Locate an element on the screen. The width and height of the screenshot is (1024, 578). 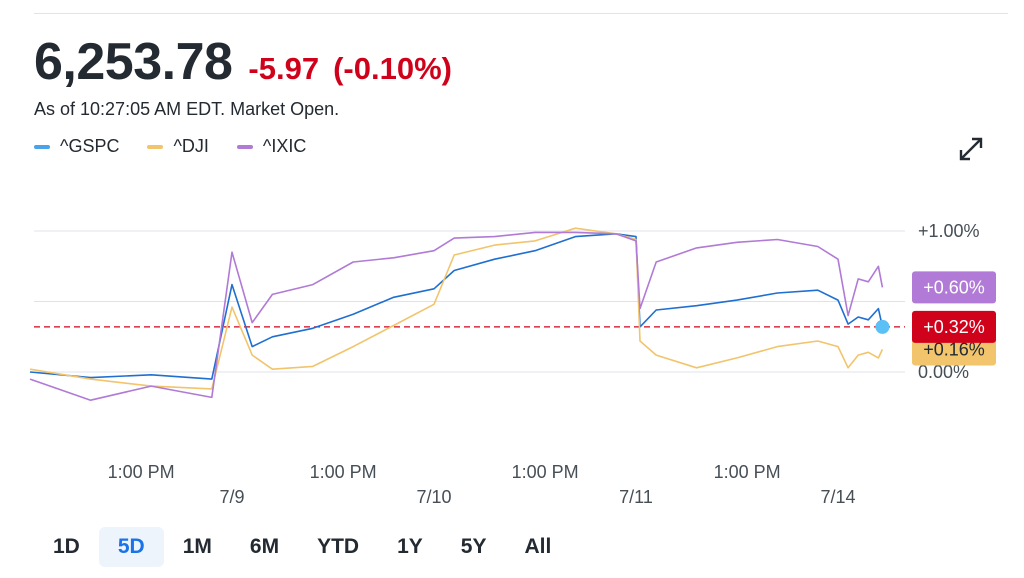
x-day-label: 7/10 is located at coordinates (433, 497).